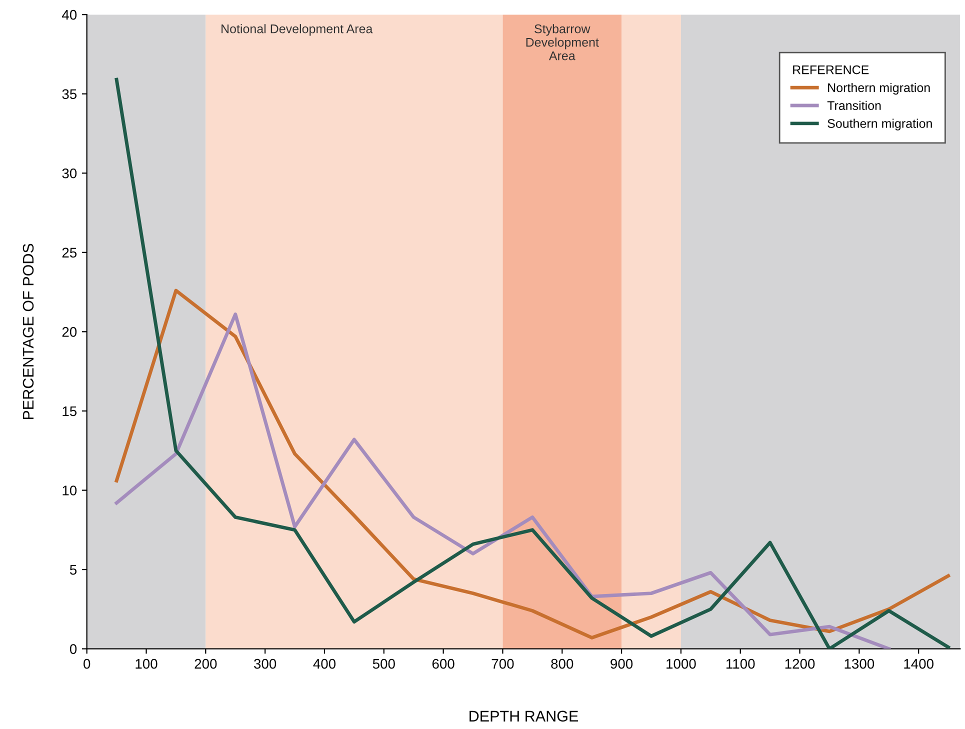  What do you see at coordinates (205, 663) in the screenshot?
I see `x-tick-label: 200` at bounding box center [205, 663].